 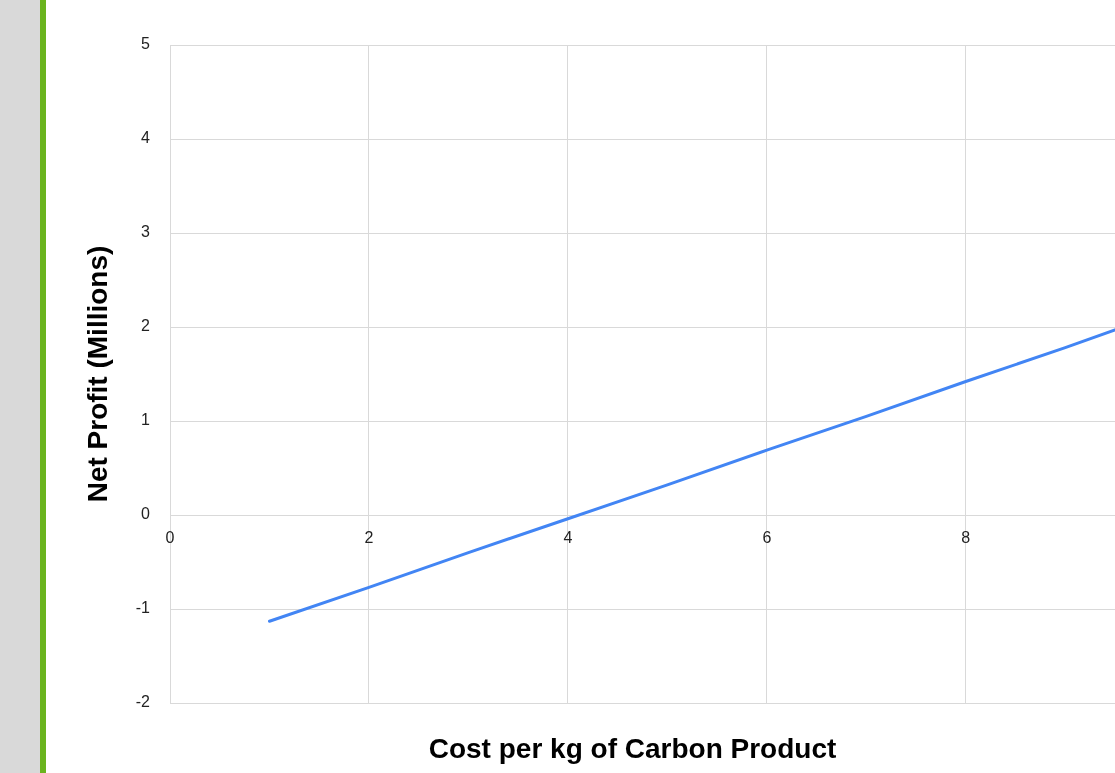 What do you see at coordinates (170, 538) in the screenshot?
I see `x-tick-label: 0` at bounding box center [170, 538].